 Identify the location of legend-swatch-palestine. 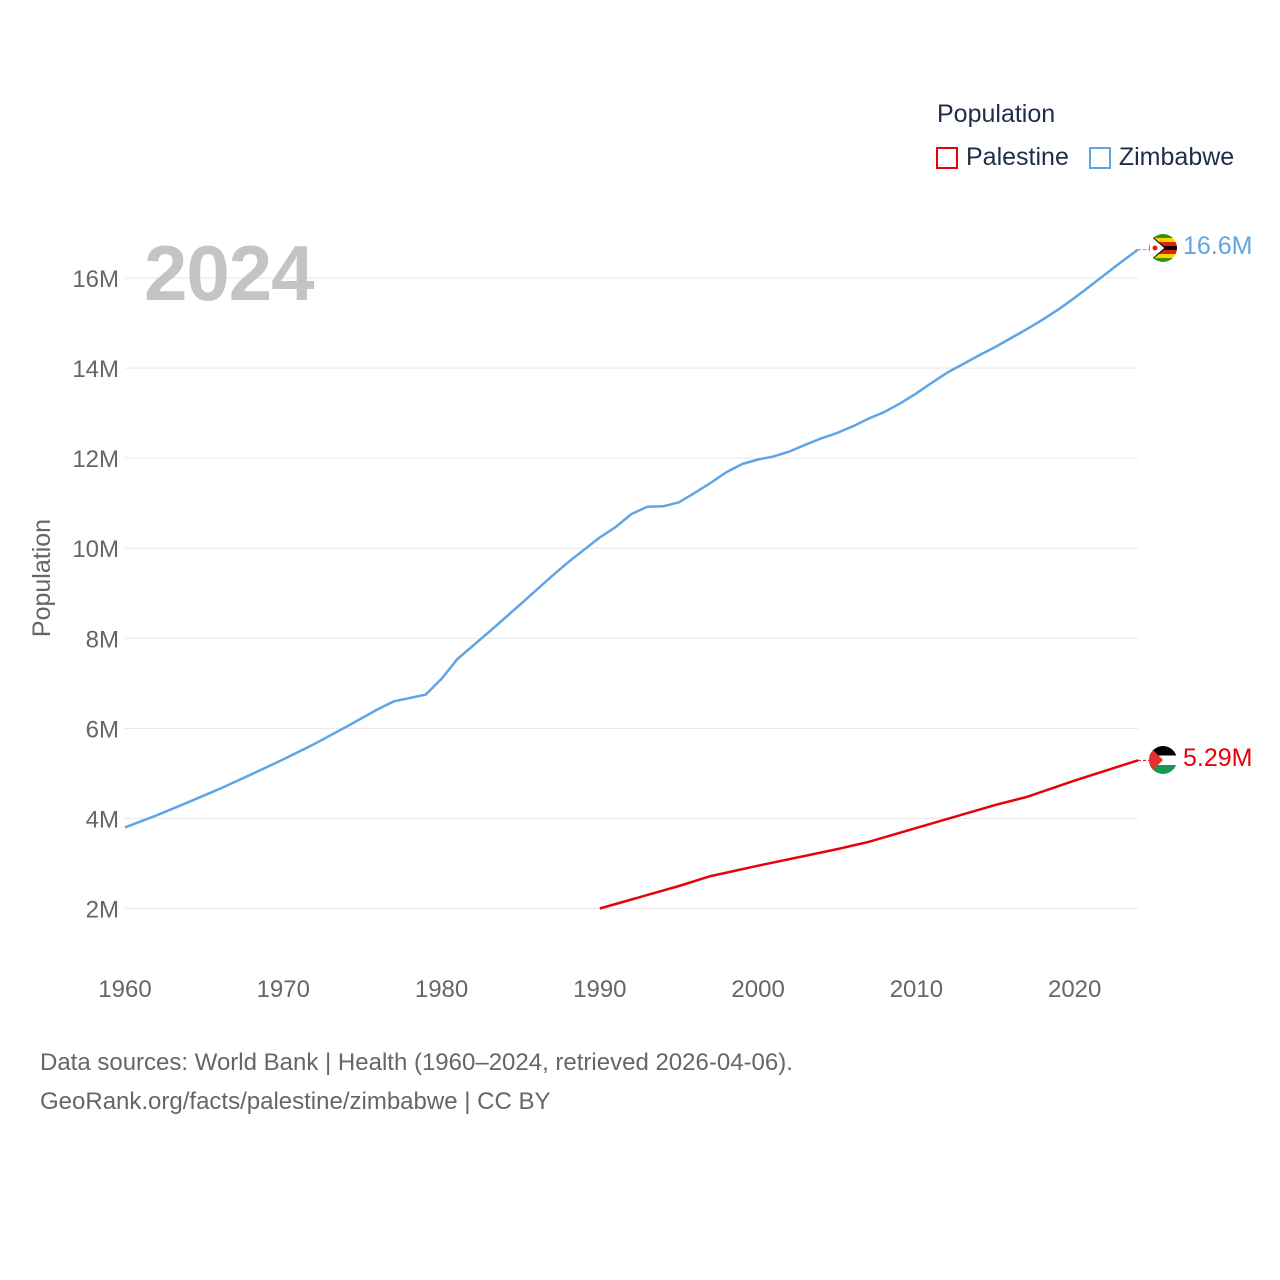
(947, 157).